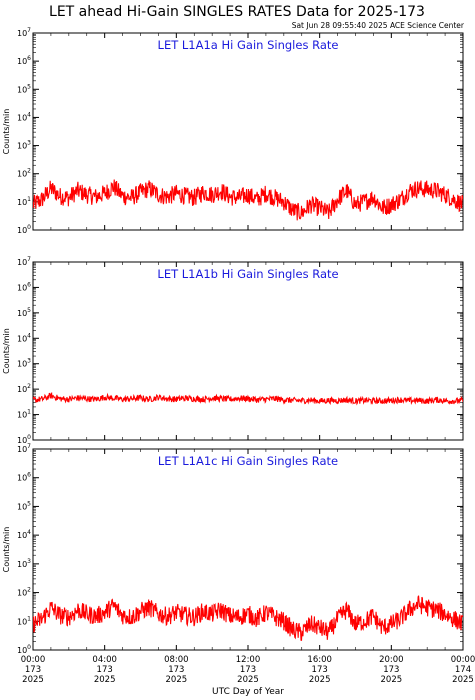  I want to click on x-axis-label: UTC Day of Year, so click(248, 692).